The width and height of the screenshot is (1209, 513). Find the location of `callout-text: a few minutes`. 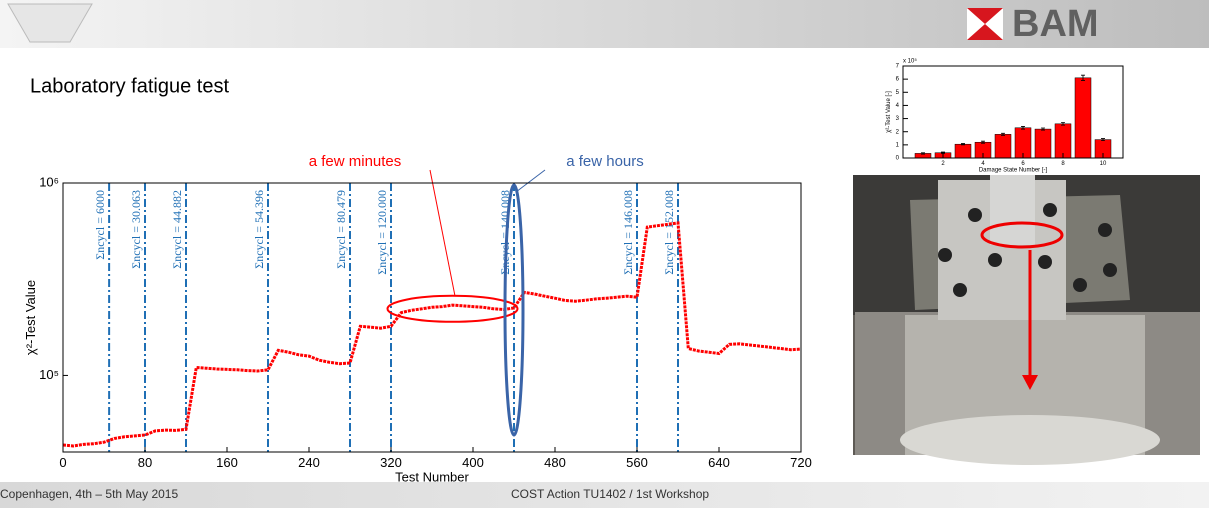

callout-text: a few minutes is located at coordinates (355, 161).